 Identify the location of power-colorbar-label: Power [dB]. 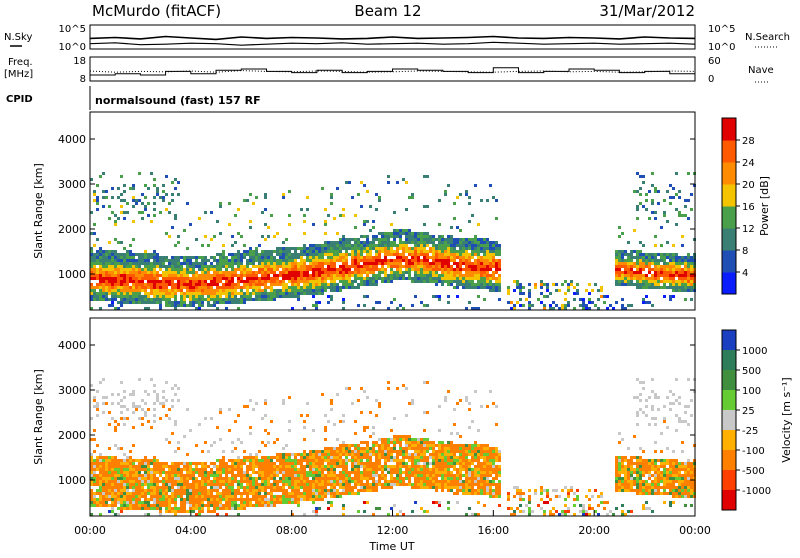
(764, 206).